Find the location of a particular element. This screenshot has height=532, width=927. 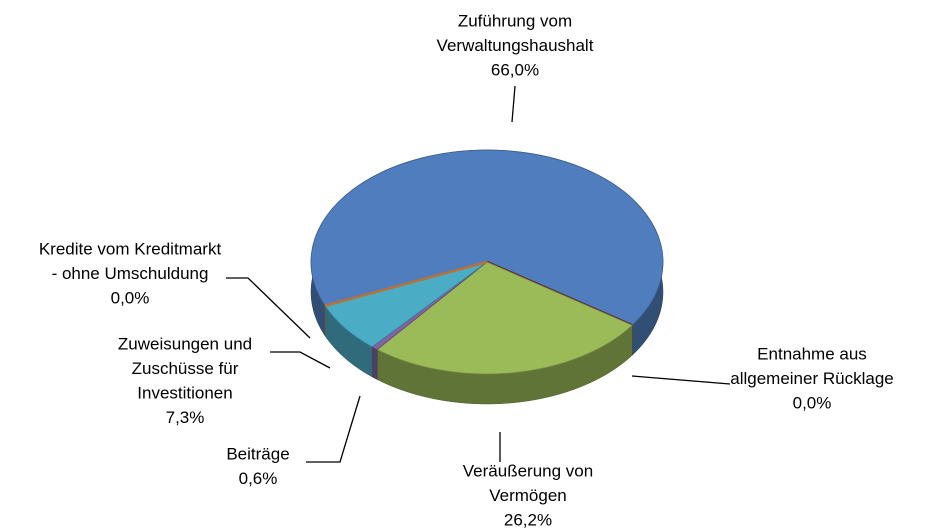

slice-label: Verwaltungshaushalt is located at coordinates (515, 45).